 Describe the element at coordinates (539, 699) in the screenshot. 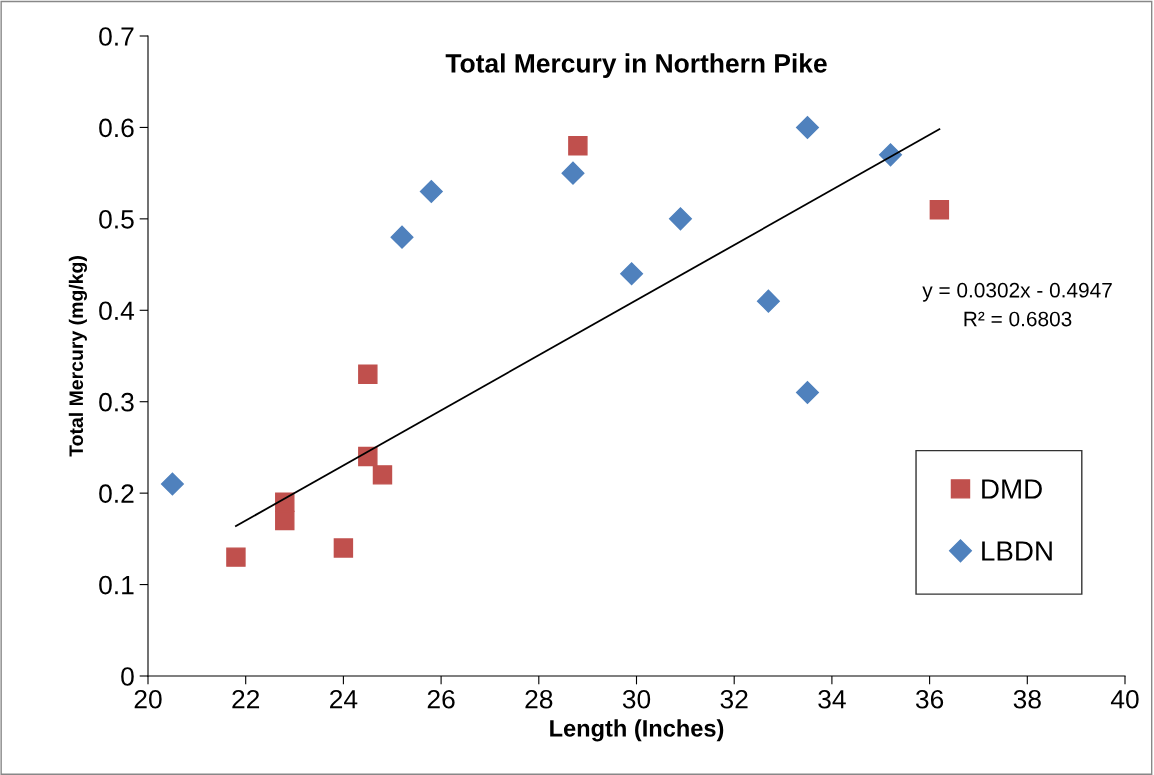

I see `x-tick-label: 28` at that location.